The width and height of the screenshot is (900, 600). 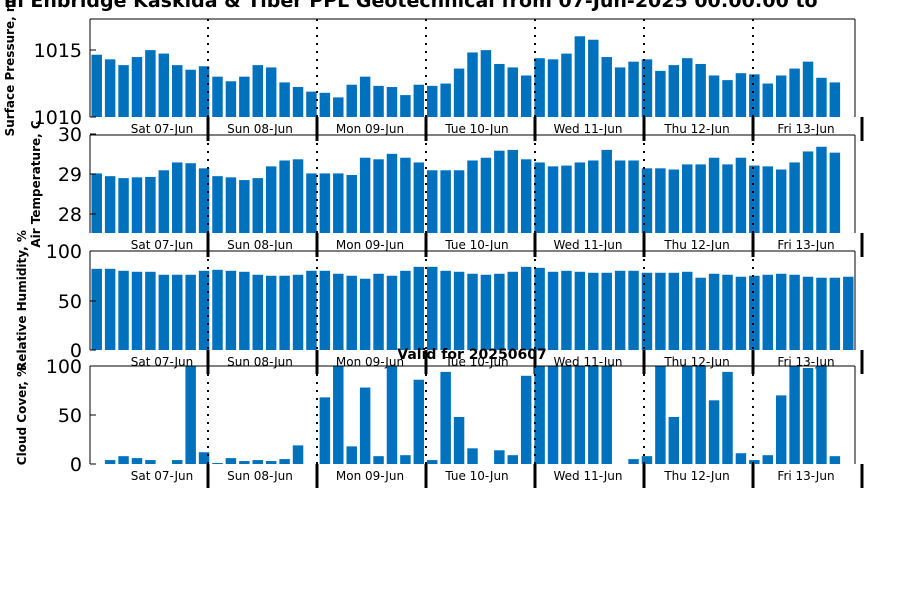 What do you see at coordinates (76, 465) in the screenshot?
I see `y-tick-label: 0` at bounding box center [76, 465].